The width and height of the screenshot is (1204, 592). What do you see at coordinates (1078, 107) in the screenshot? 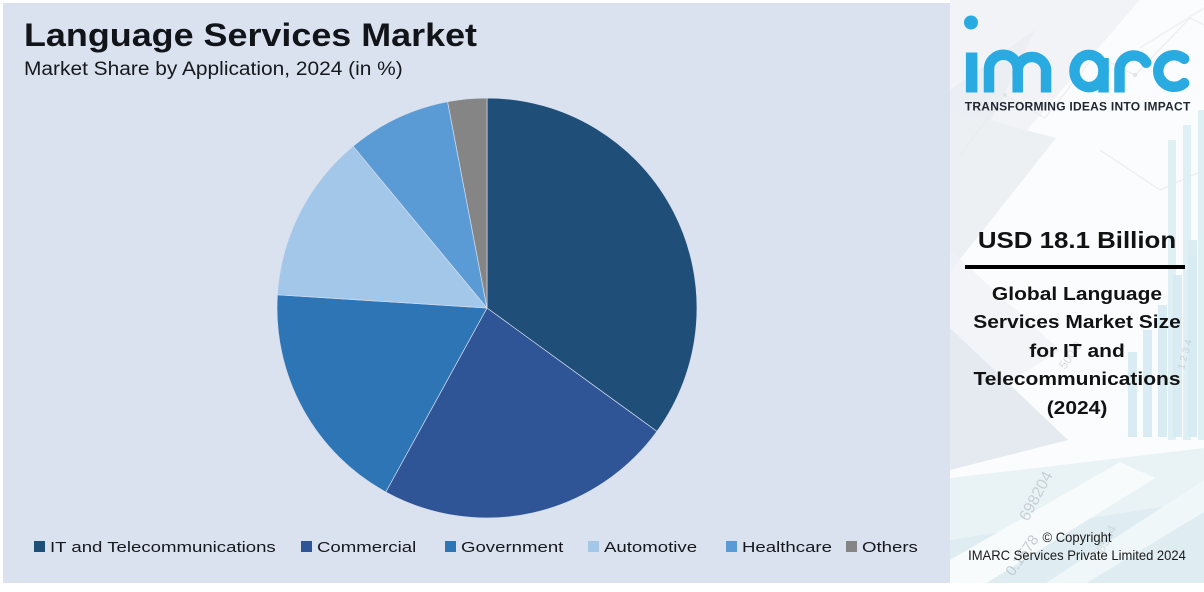
I see `svg-text: TRANSFORMING IDEAS INTO IMPACT` at bounding box center [1078, 107].